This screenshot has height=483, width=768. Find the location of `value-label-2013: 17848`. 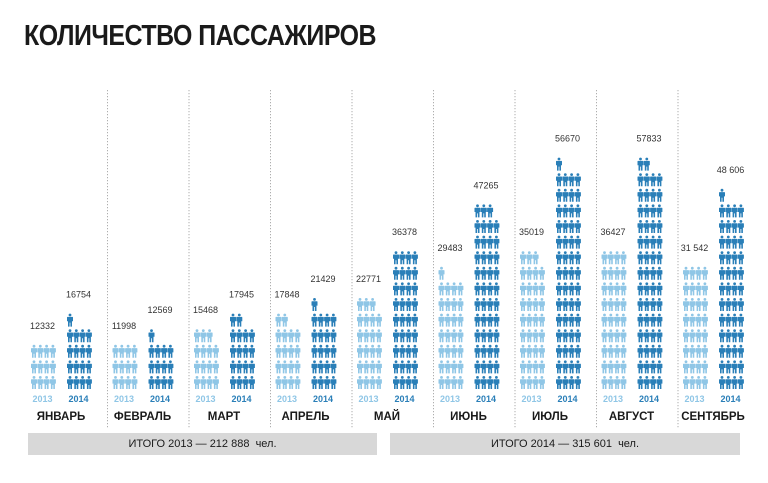

value-label-2013: 17848 is located at coordinates (286, 295).